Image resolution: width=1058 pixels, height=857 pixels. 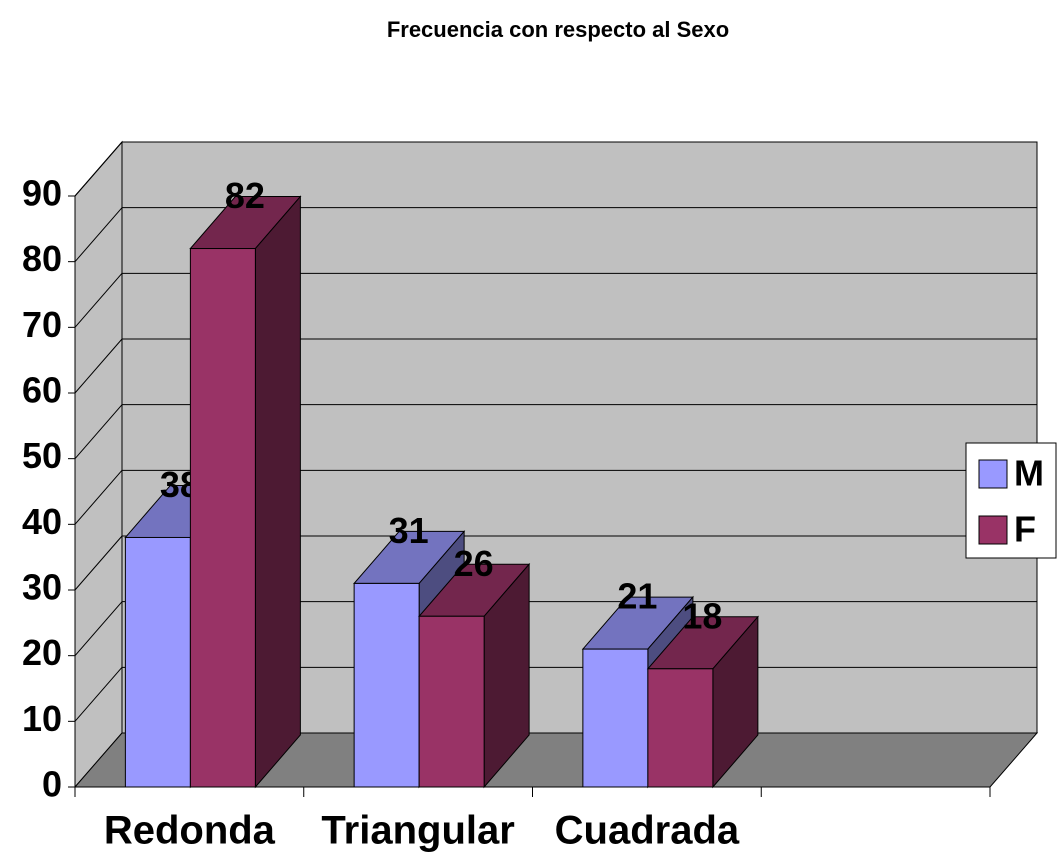 What do you see at coordinates (42, 258) in the screenshot?
I see `y-tick-label: 80` at bounding box center [42, 258].